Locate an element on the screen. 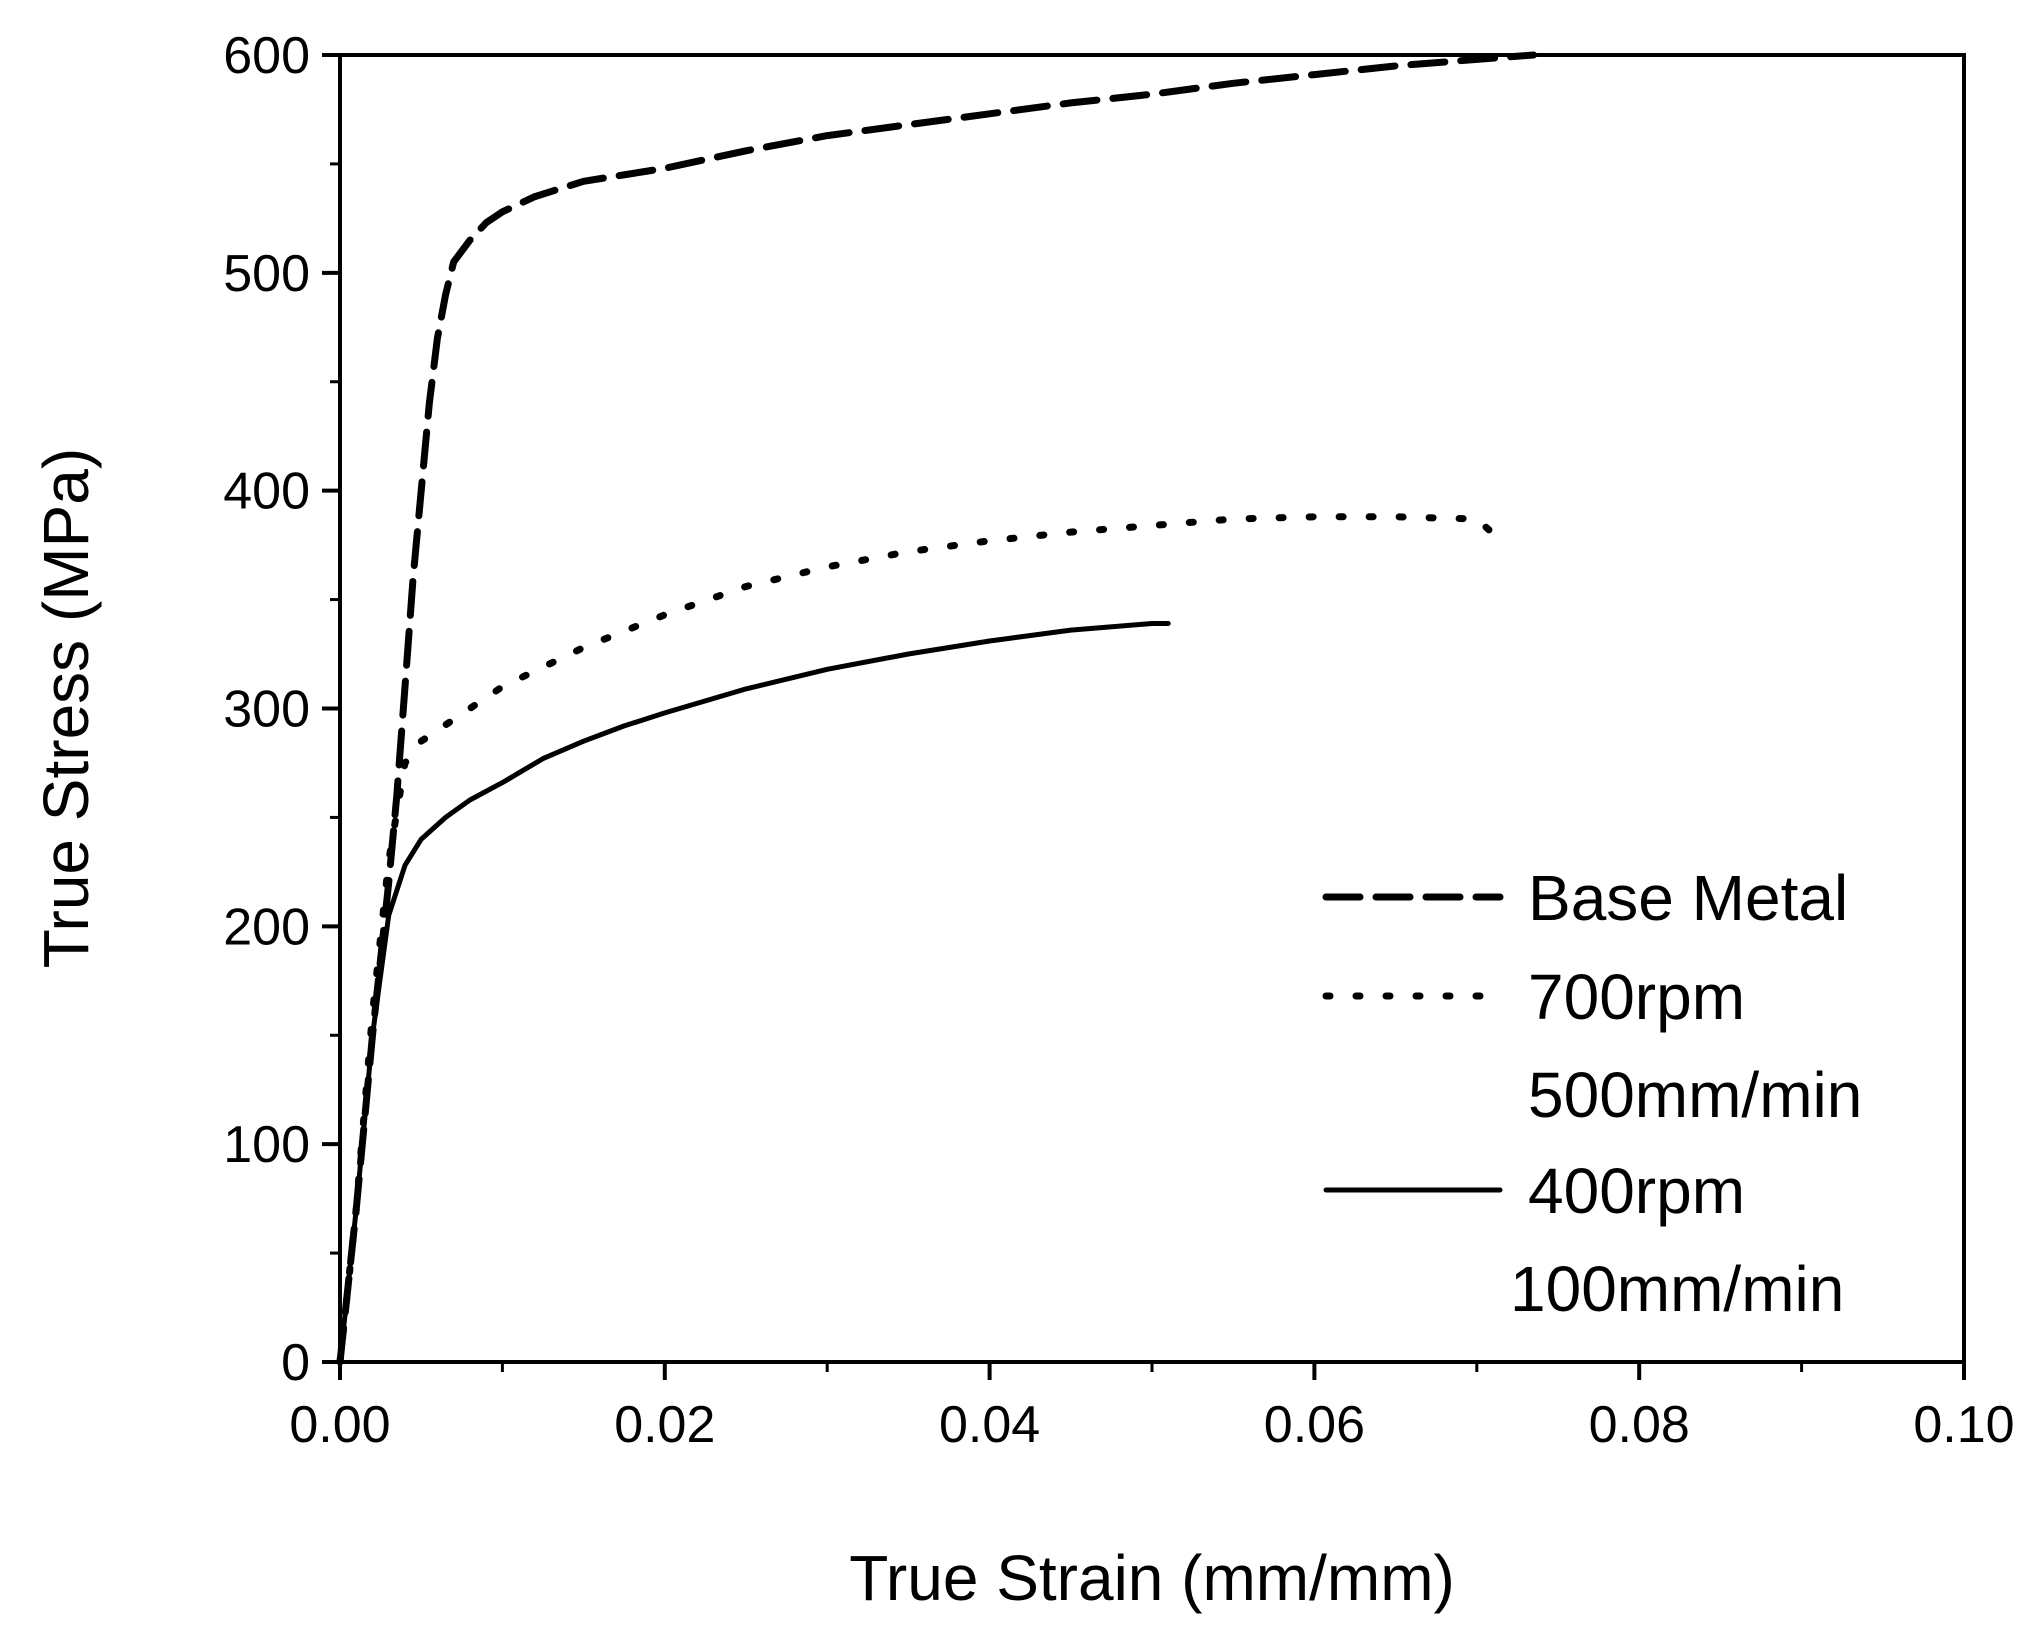 This screenshot has width=2044, height=1635. x-tick-label: 0.04 is located at coordinates (989, 1425).